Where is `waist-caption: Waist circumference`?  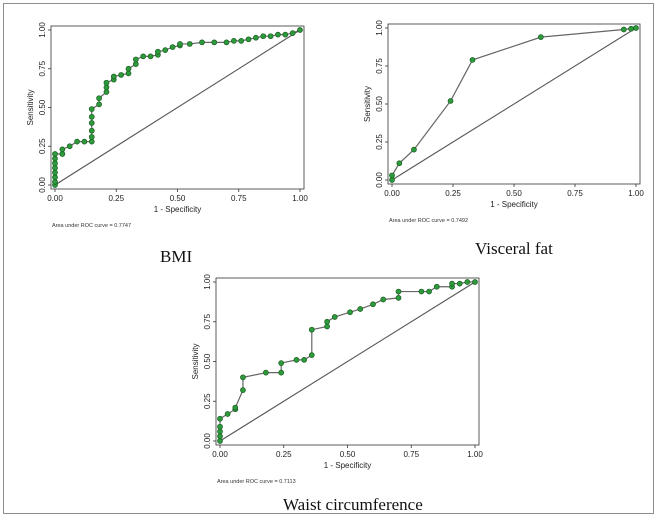 waist-caption: Waist circumference is located at coordinates (353, 504).